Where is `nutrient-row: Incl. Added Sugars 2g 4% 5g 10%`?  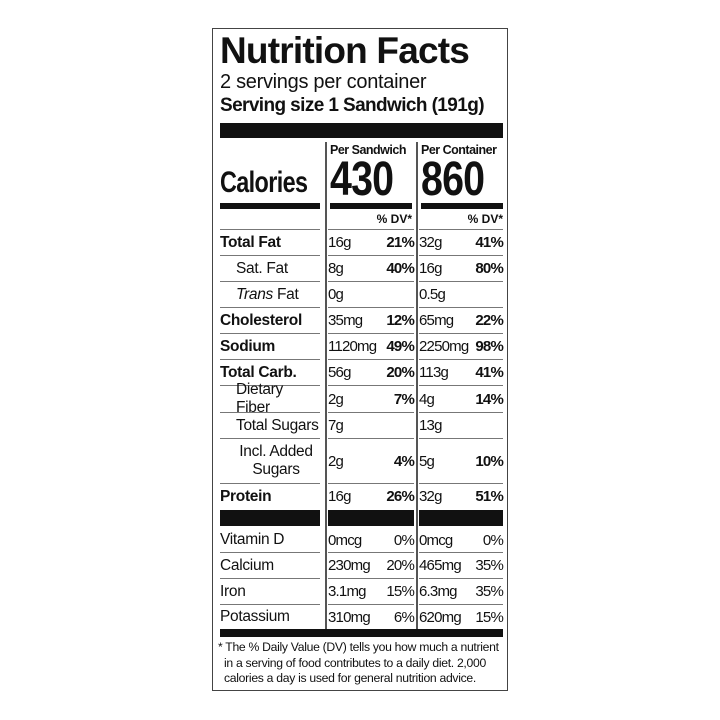 nutrient-row: Incl. Added Sugars 2g 4% 5g 10% is located at coordinates (362, 461).